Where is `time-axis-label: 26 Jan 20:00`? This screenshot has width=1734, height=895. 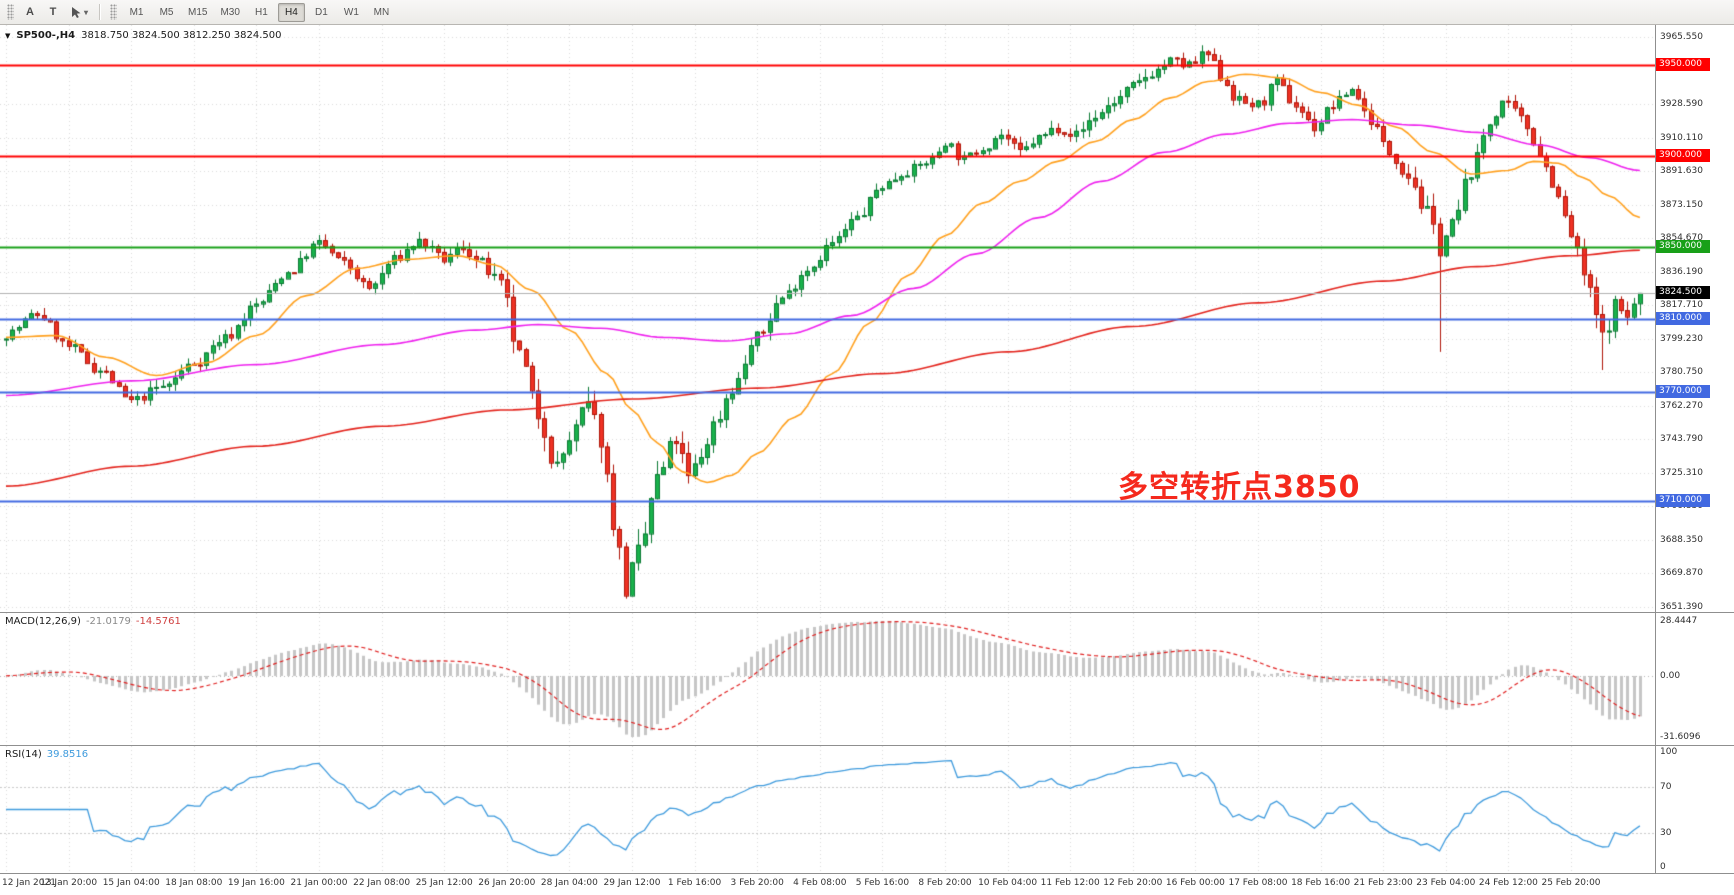 time-axis-label: 26 Jan 20:00 is located at coordinates (507, 883).